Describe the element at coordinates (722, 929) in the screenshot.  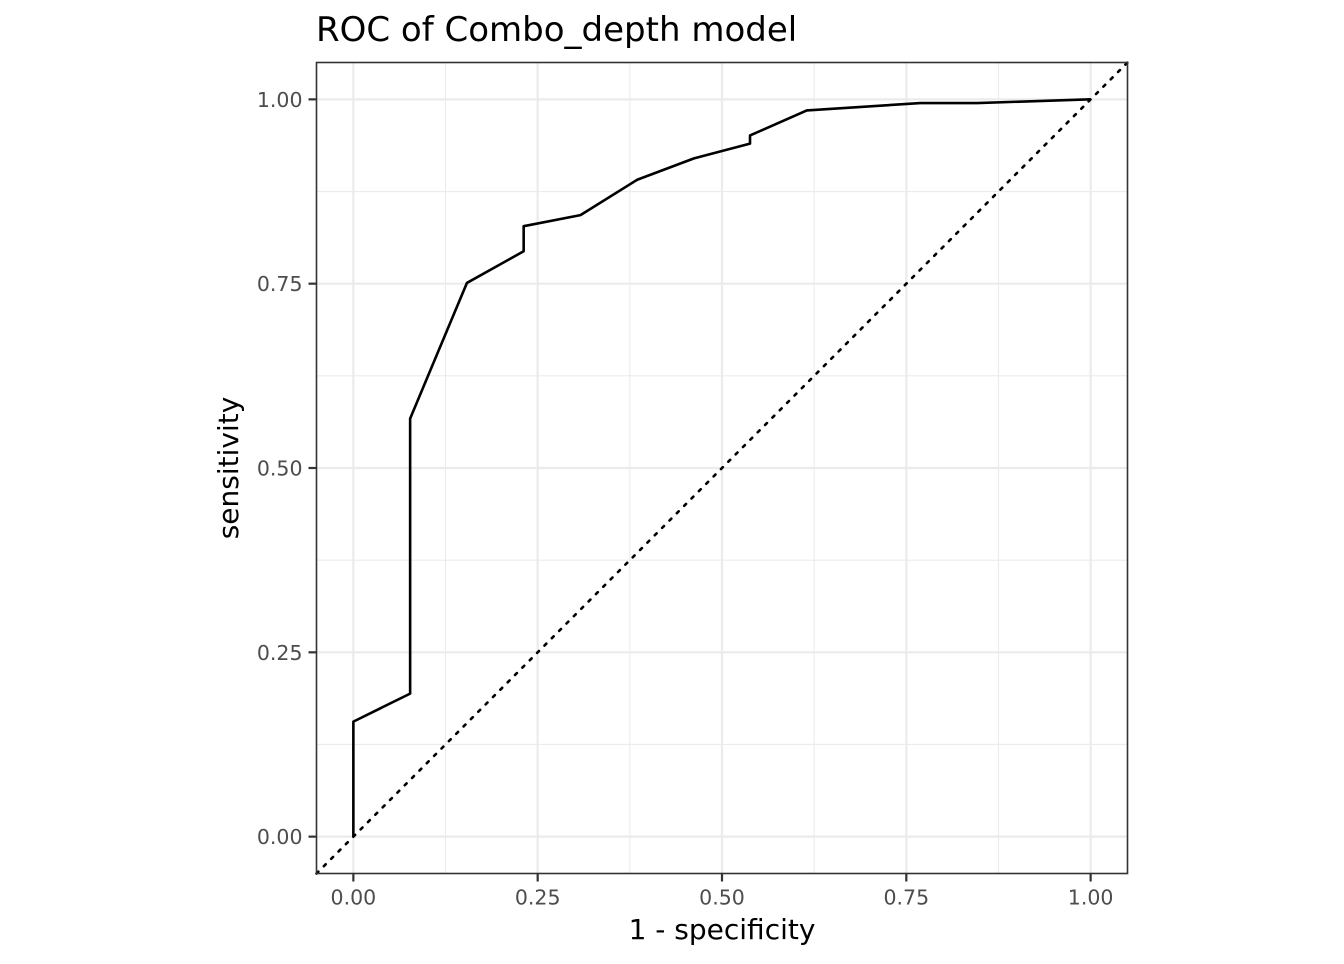
I see `x-axis-title: 1 - specificity` at that location.